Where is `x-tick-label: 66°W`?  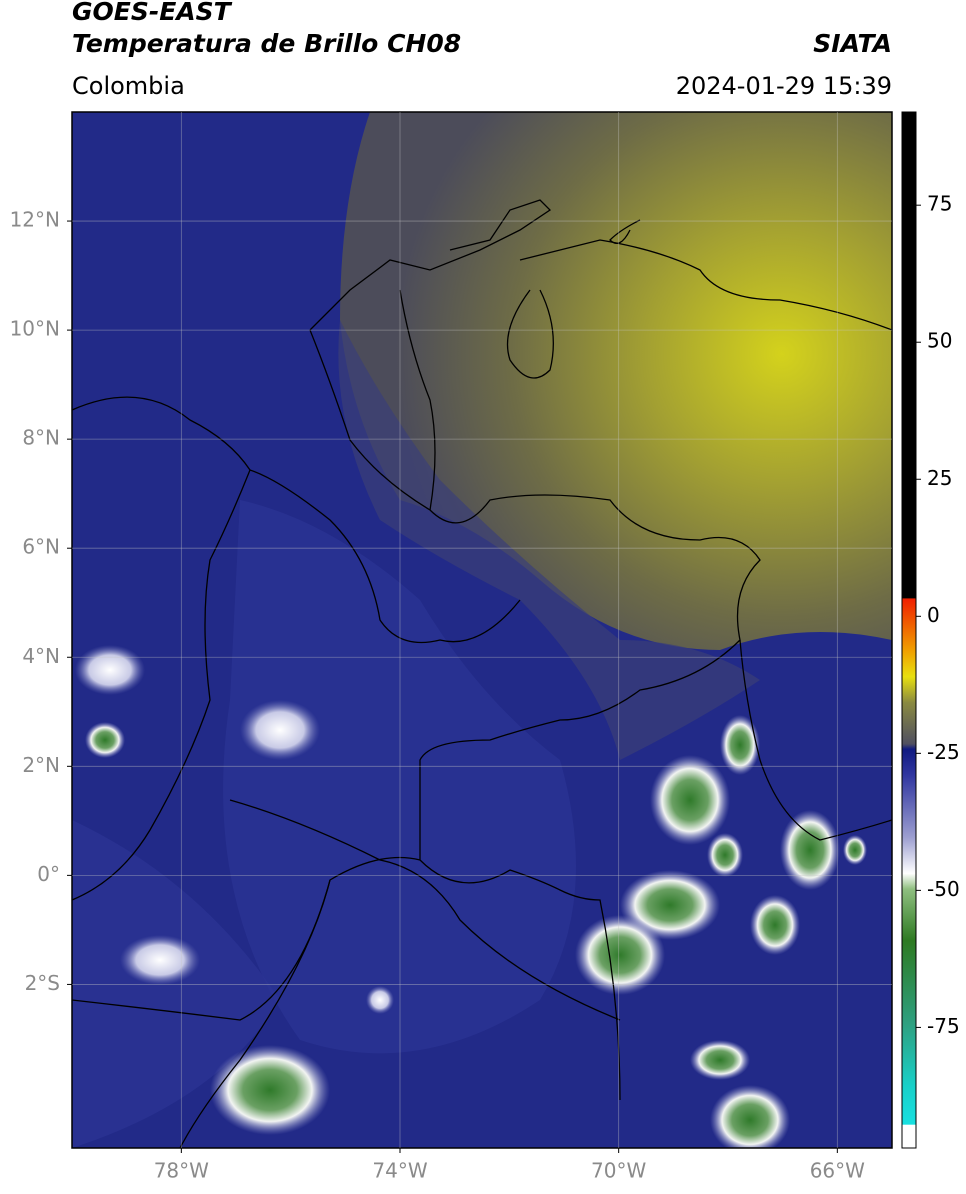 x-tick-label: 66°W is located at coordinates (837, 1171).